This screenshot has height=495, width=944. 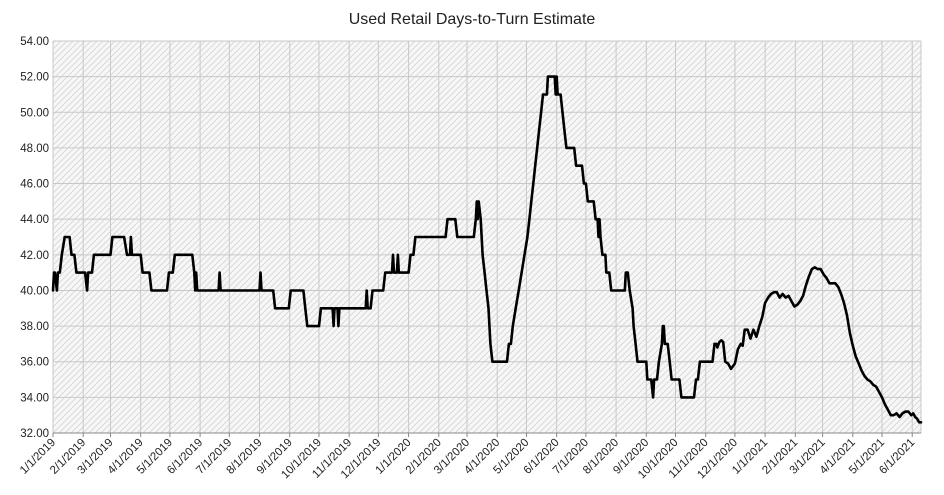 I want to click on y-tick-label: 38.00, so click(x=34, y=327).